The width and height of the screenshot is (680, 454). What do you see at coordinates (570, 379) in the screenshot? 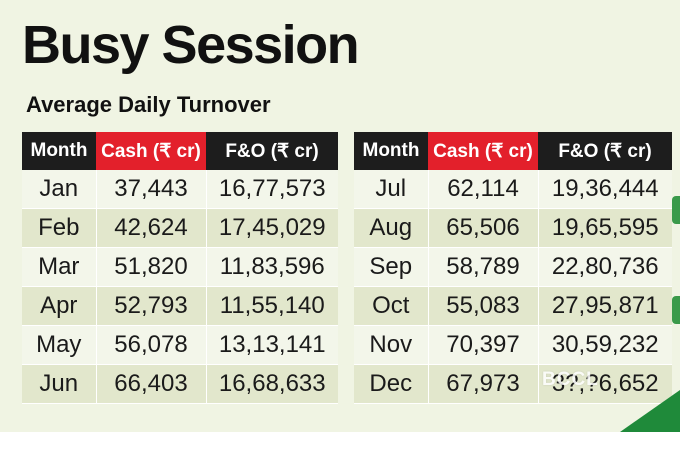
I see `watermark: BCCL` at bounding box center [570, 379].